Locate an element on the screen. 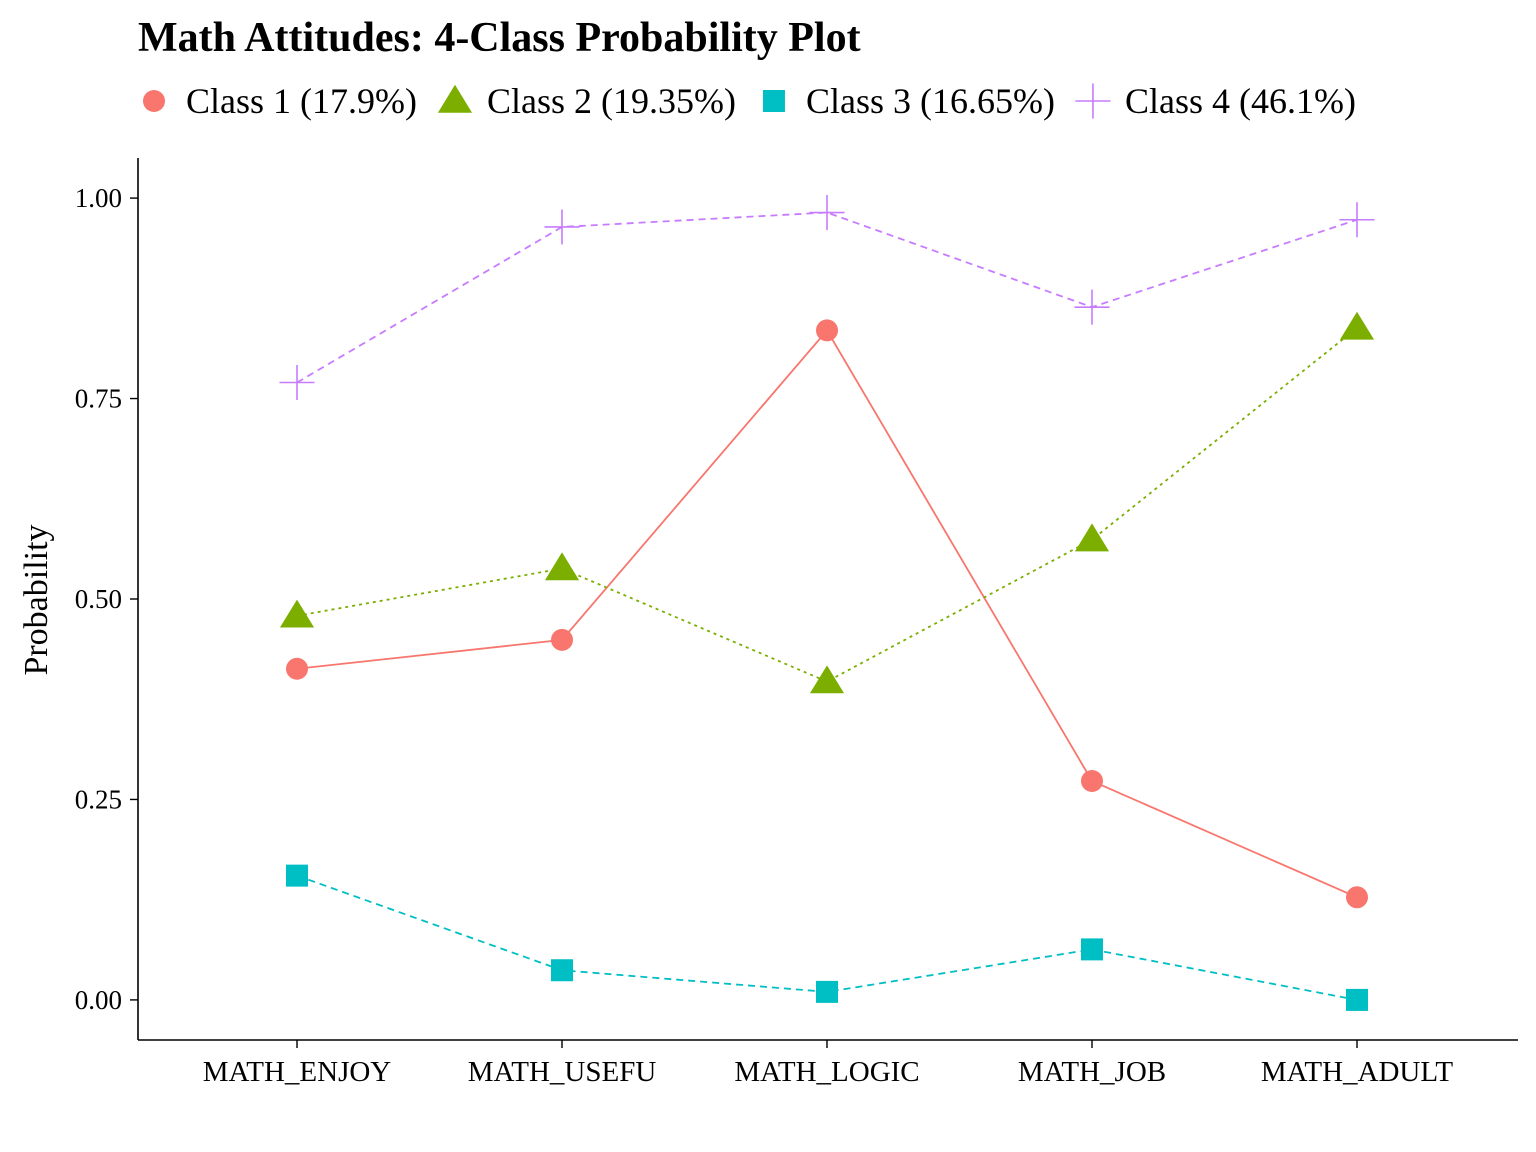  y-tick-label: 0.00 is located at coordinates (98, 1000).